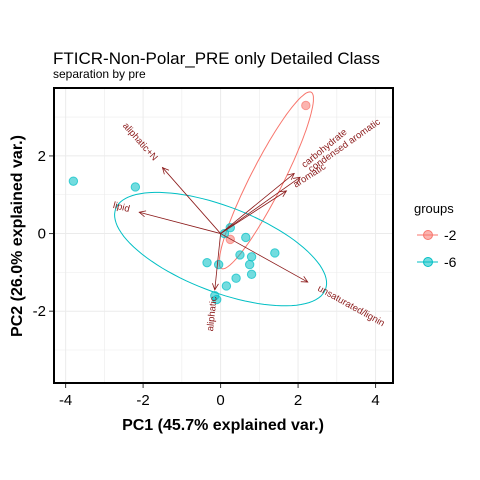 The width and height of the screenshot is (480, 480). What do you see at coordinates (142, 400) in the screenshot?
I see `x-tick-label: -2` at bounding box center [142, 400].